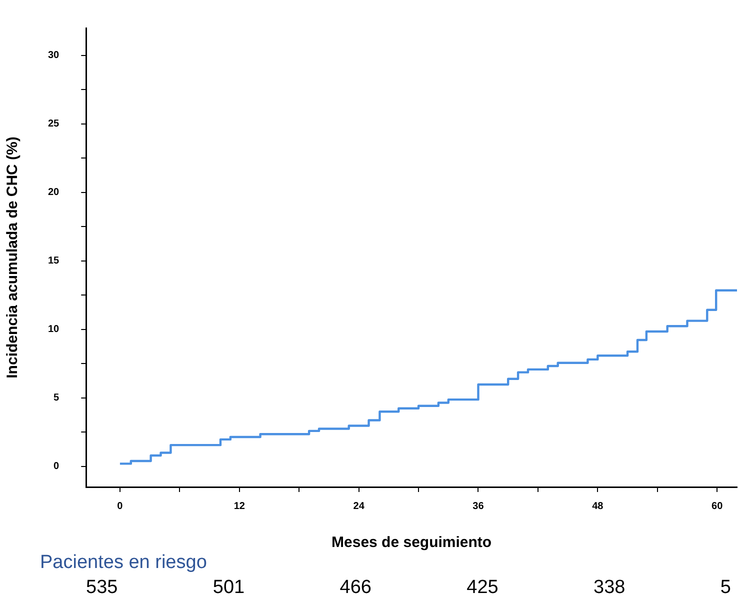 Image resolution: width=739 pixels, height=602 pixels. Describe the element at coordinates (725, 588) in the screenshot. I see `text: 5` at that location.